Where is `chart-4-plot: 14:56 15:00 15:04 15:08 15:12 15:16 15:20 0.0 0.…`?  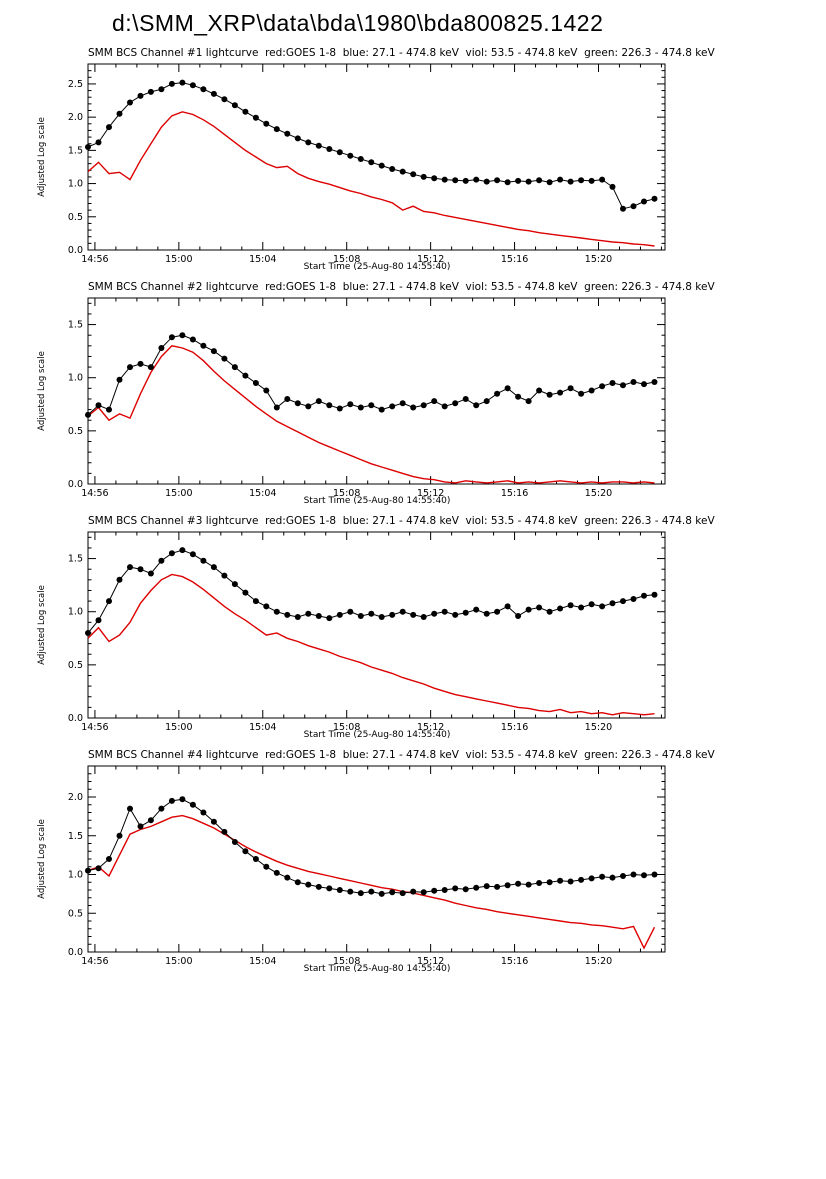
chart-4-plot: 14:56 15:00 15:04 15:08 15:12 15:16 15:20 0.0 0.… is located at coordinates (351, 866).